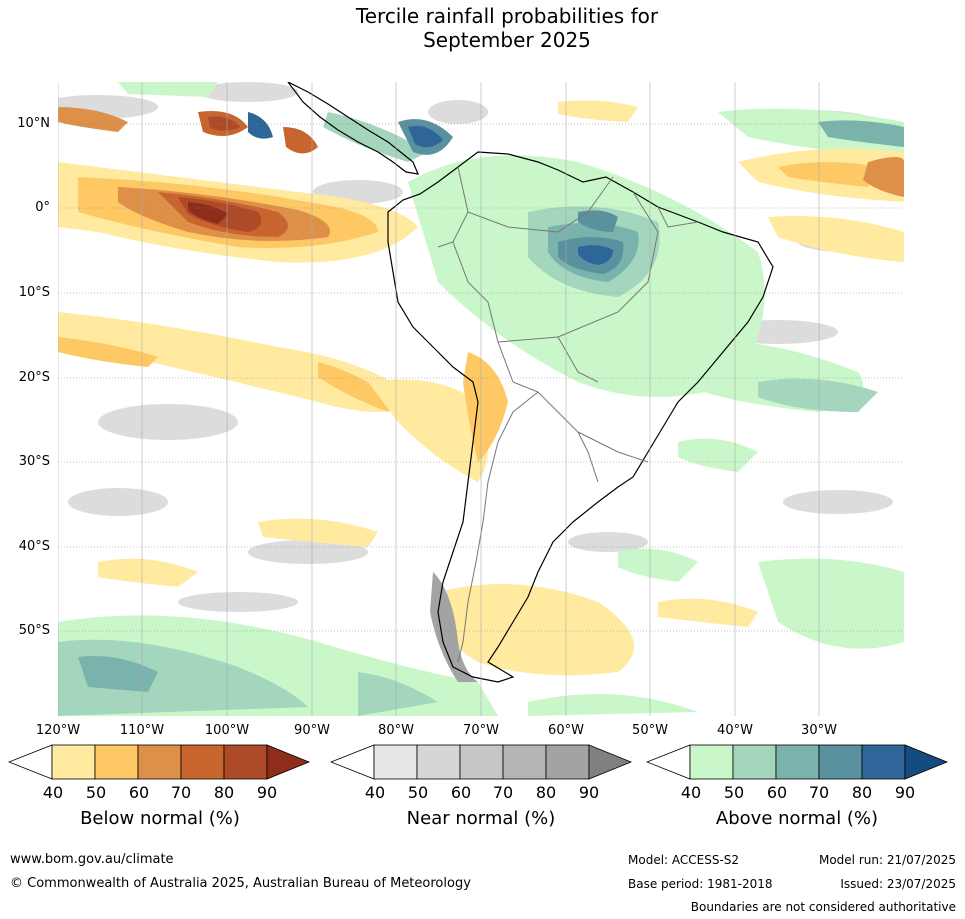 The height and width of the screenshot is (919, 965). I want to click on above-normal-colorbar, so click(797, 762).